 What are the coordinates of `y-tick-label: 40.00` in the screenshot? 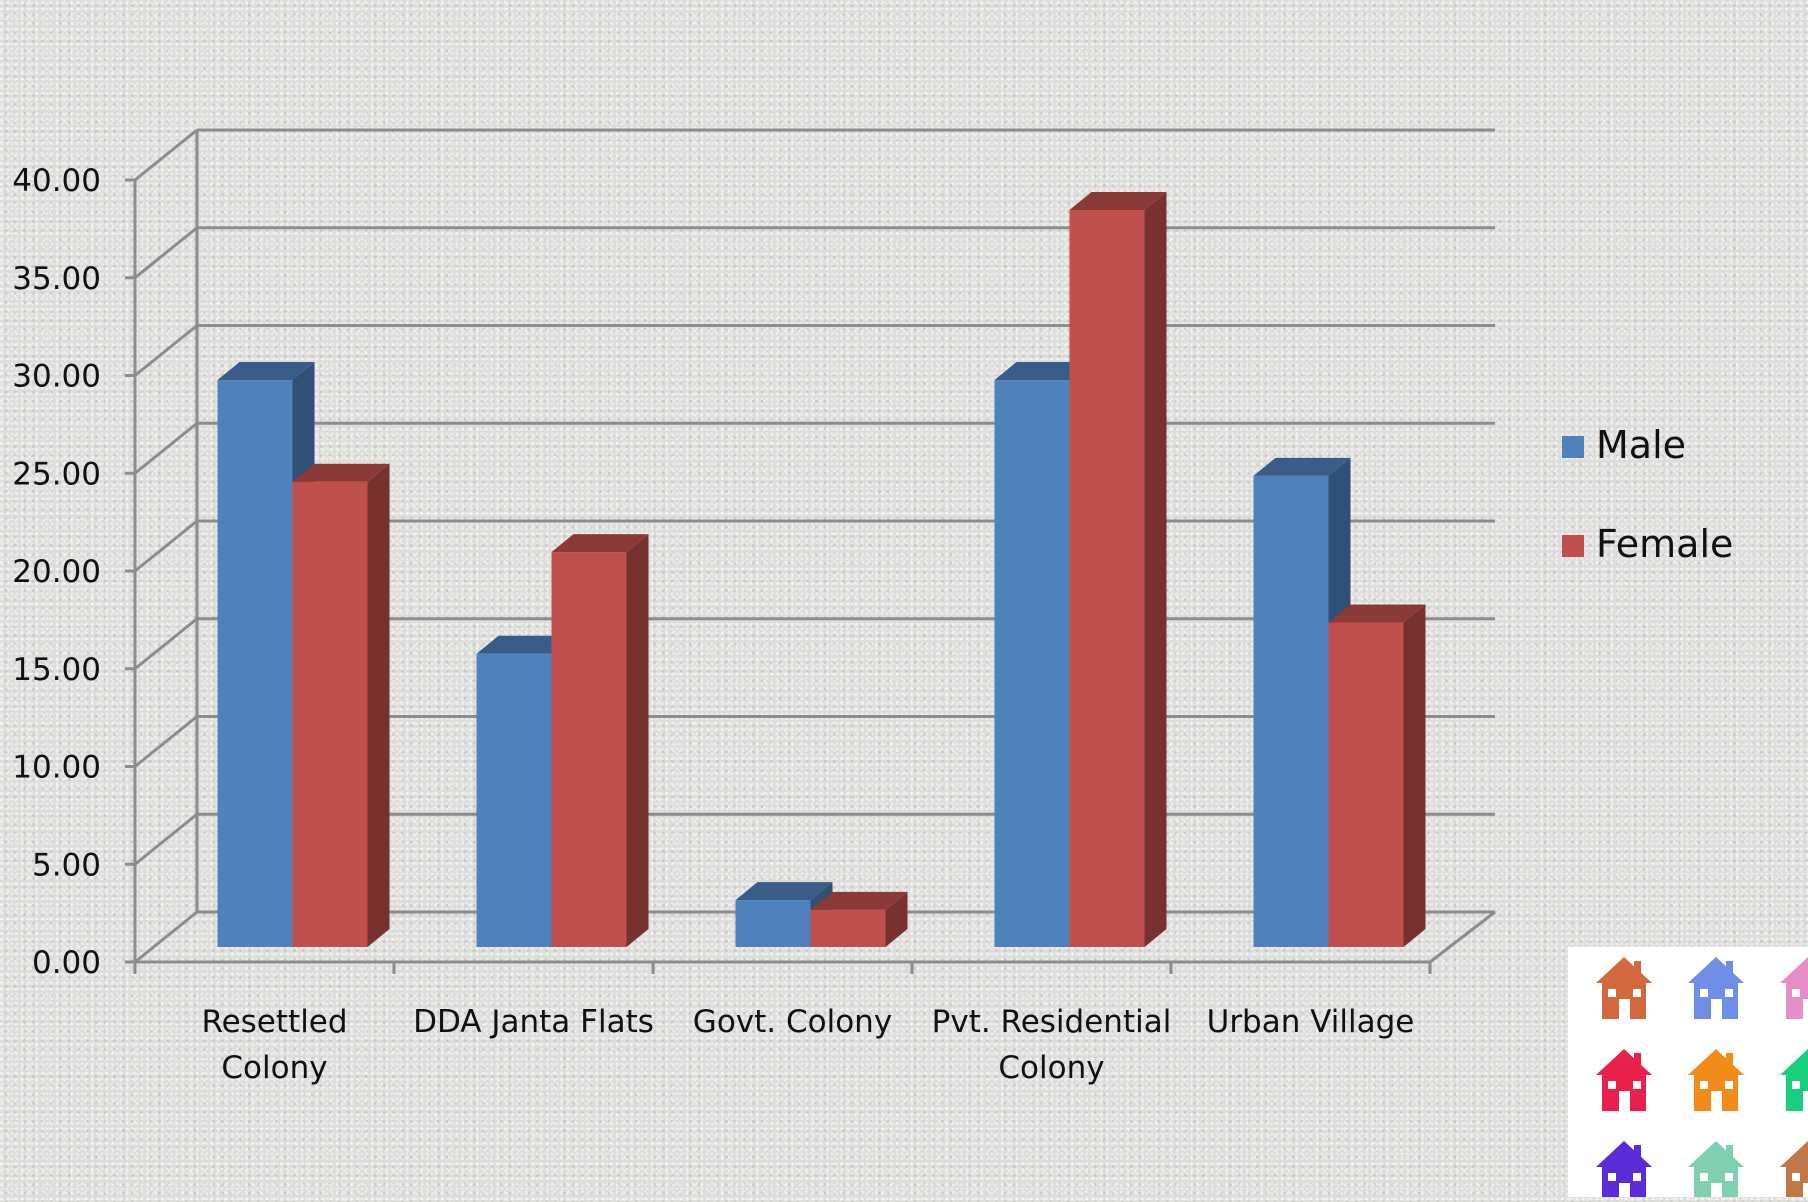 It's located at (56, 181).